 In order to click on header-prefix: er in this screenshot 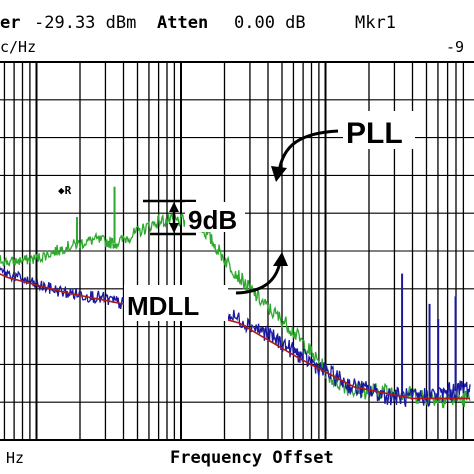, I will do `click(10, 23)`.